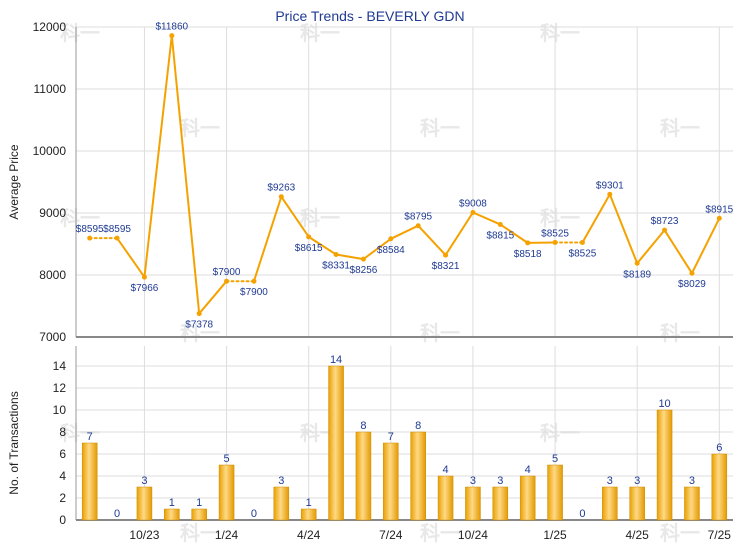 Image resolution: width=740 pixels, height=550 pixels. I want to click on price-y-tick-label: 7000, so click(52, 337).